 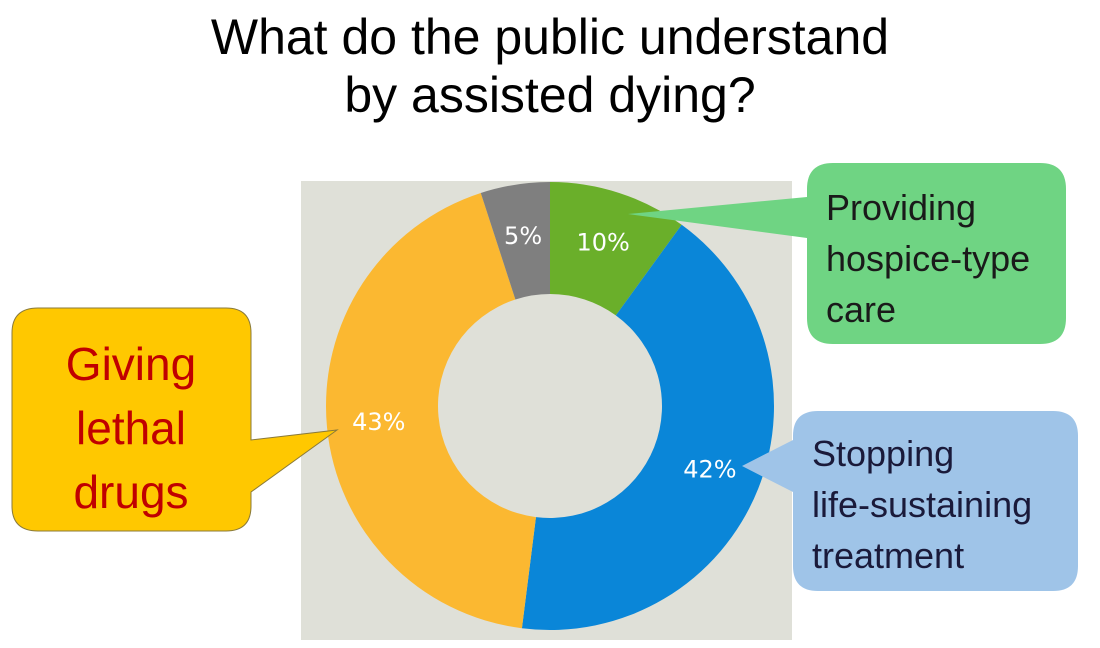 I want to click on callout-stopping-balloon, so click(x=910, y=501).